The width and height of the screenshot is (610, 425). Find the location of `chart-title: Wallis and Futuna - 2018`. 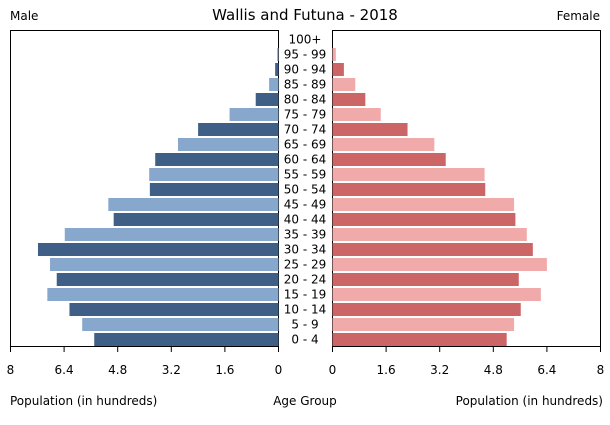

chart-title: Wallis and Futuna - 2018 is located at coordinates (305, 15).